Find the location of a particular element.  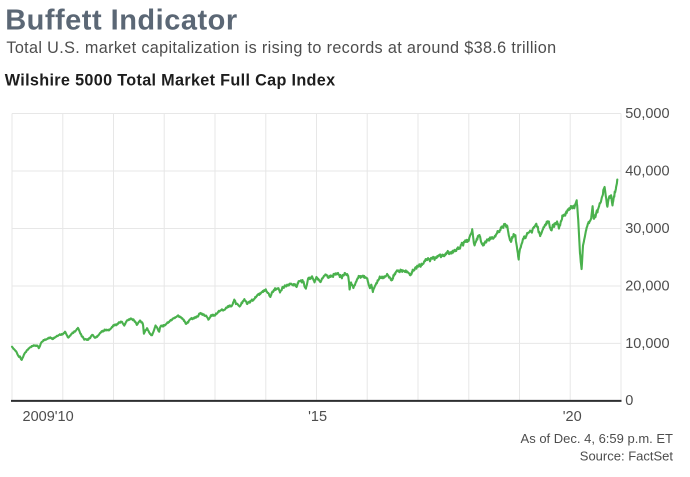

svg-text: 10,000 is located at coordinates (647, 344).